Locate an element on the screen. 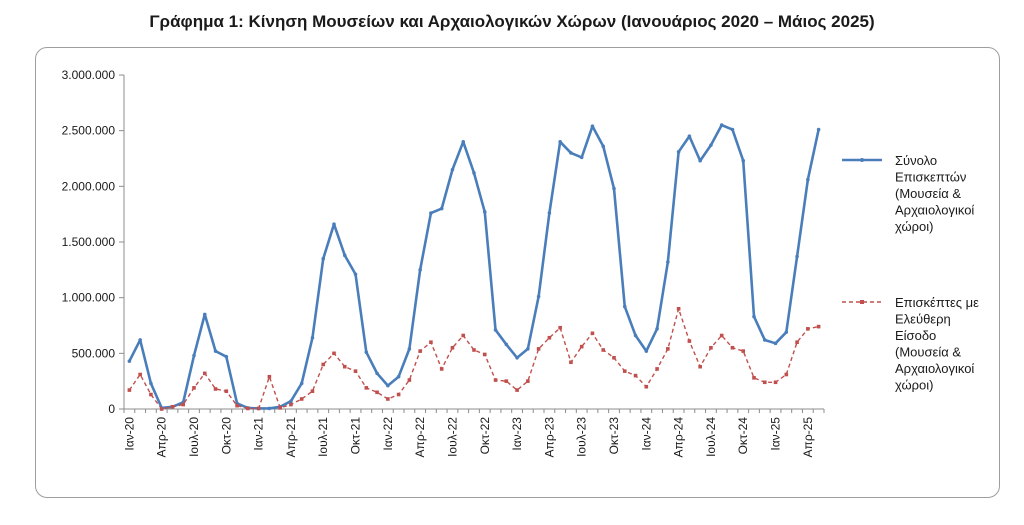 The width and height of the screenshot is (1024, 525). y-tick-label: 0 is located at coordinates (111, 409).